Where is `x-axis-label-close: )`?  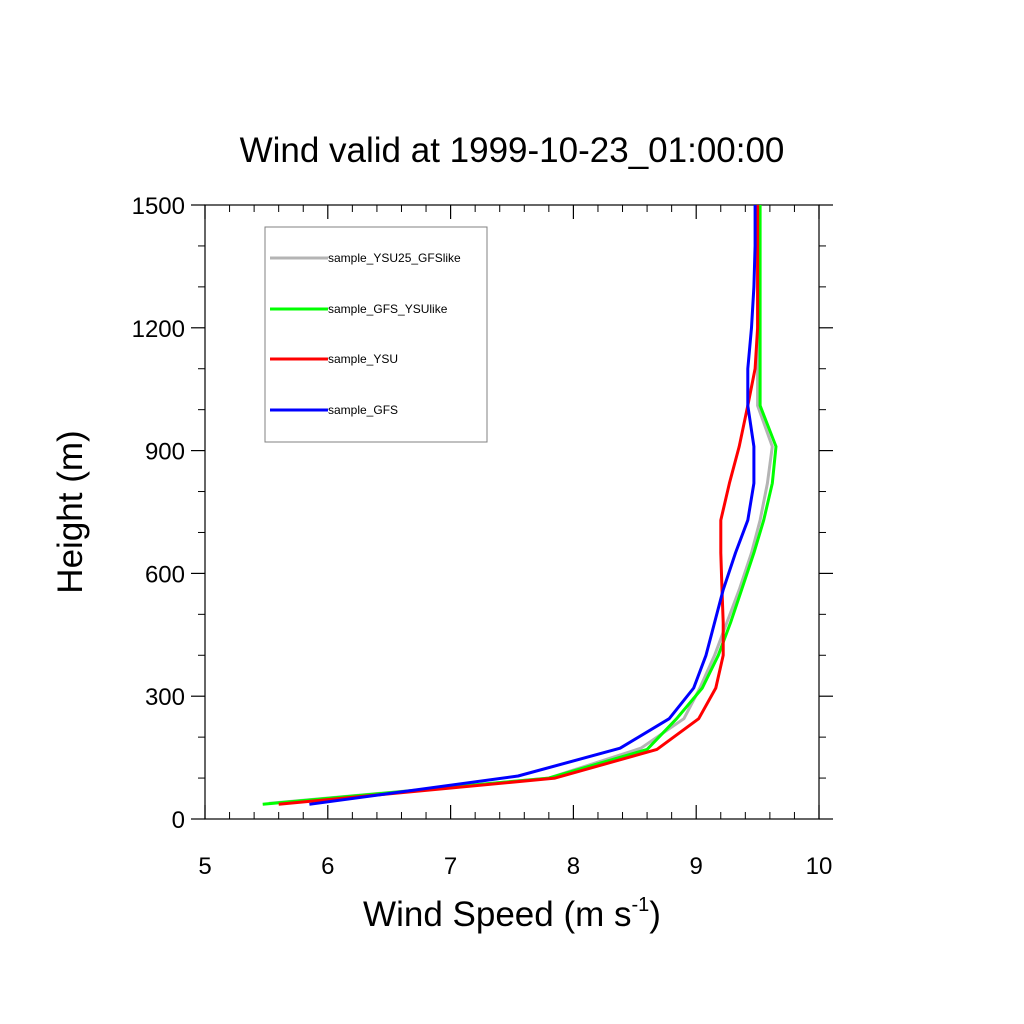 x-axis-label-close: ) is located at coordinates (655, 914).